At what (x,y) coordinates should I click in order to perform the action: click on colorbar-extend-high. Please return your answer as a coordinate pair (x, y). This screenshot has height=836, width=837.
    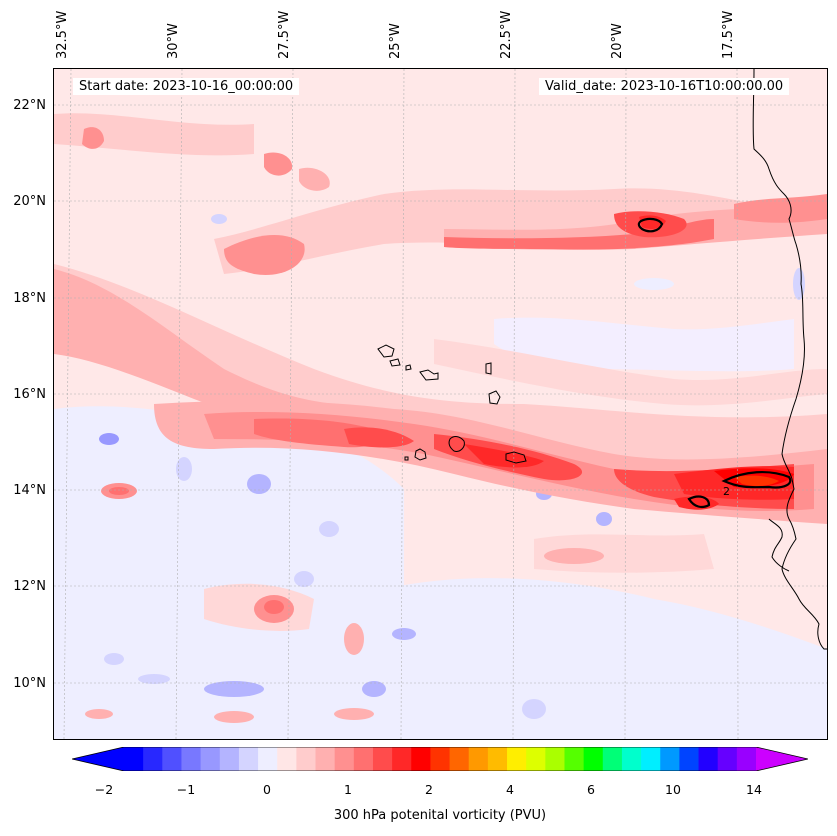
    Looking at the image, I should click on (782, 759).